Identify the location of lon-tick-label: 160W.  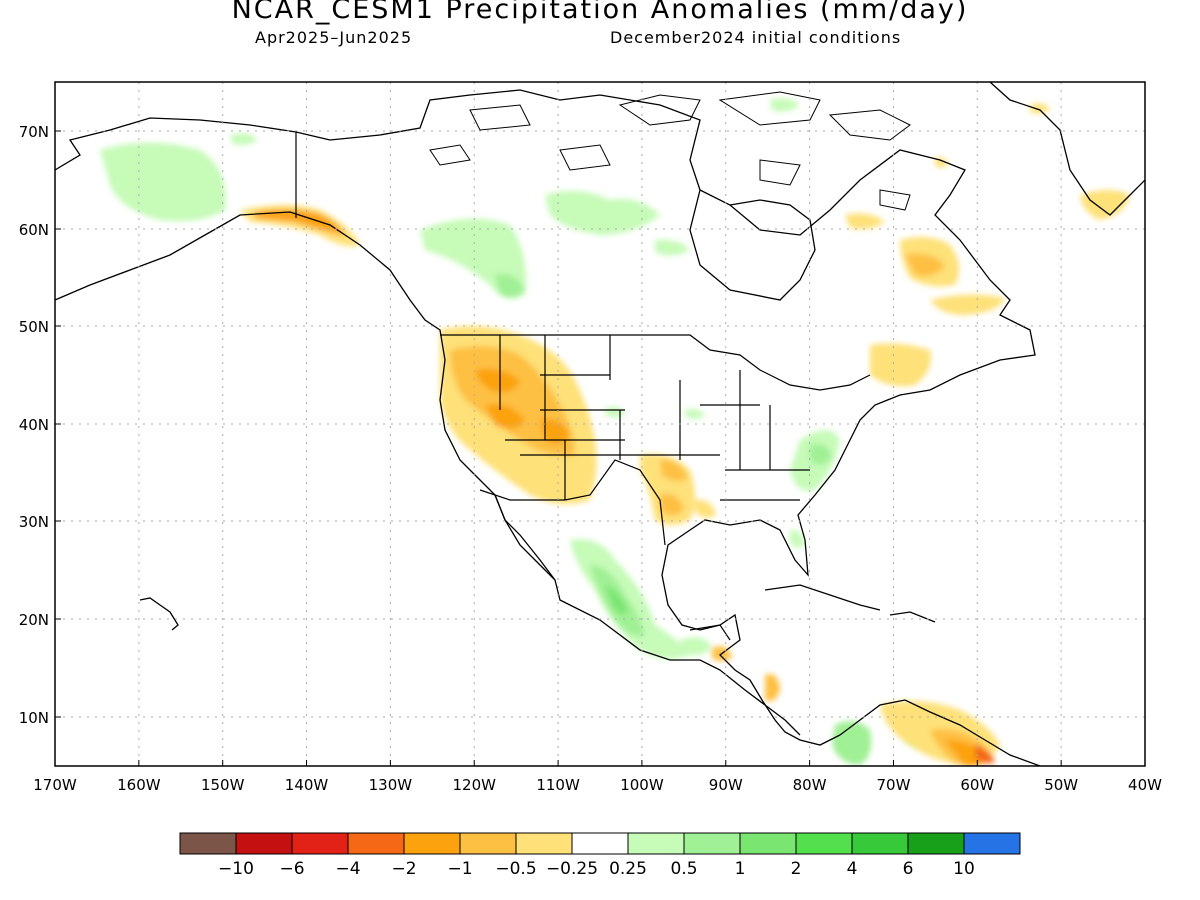
(139, 785).